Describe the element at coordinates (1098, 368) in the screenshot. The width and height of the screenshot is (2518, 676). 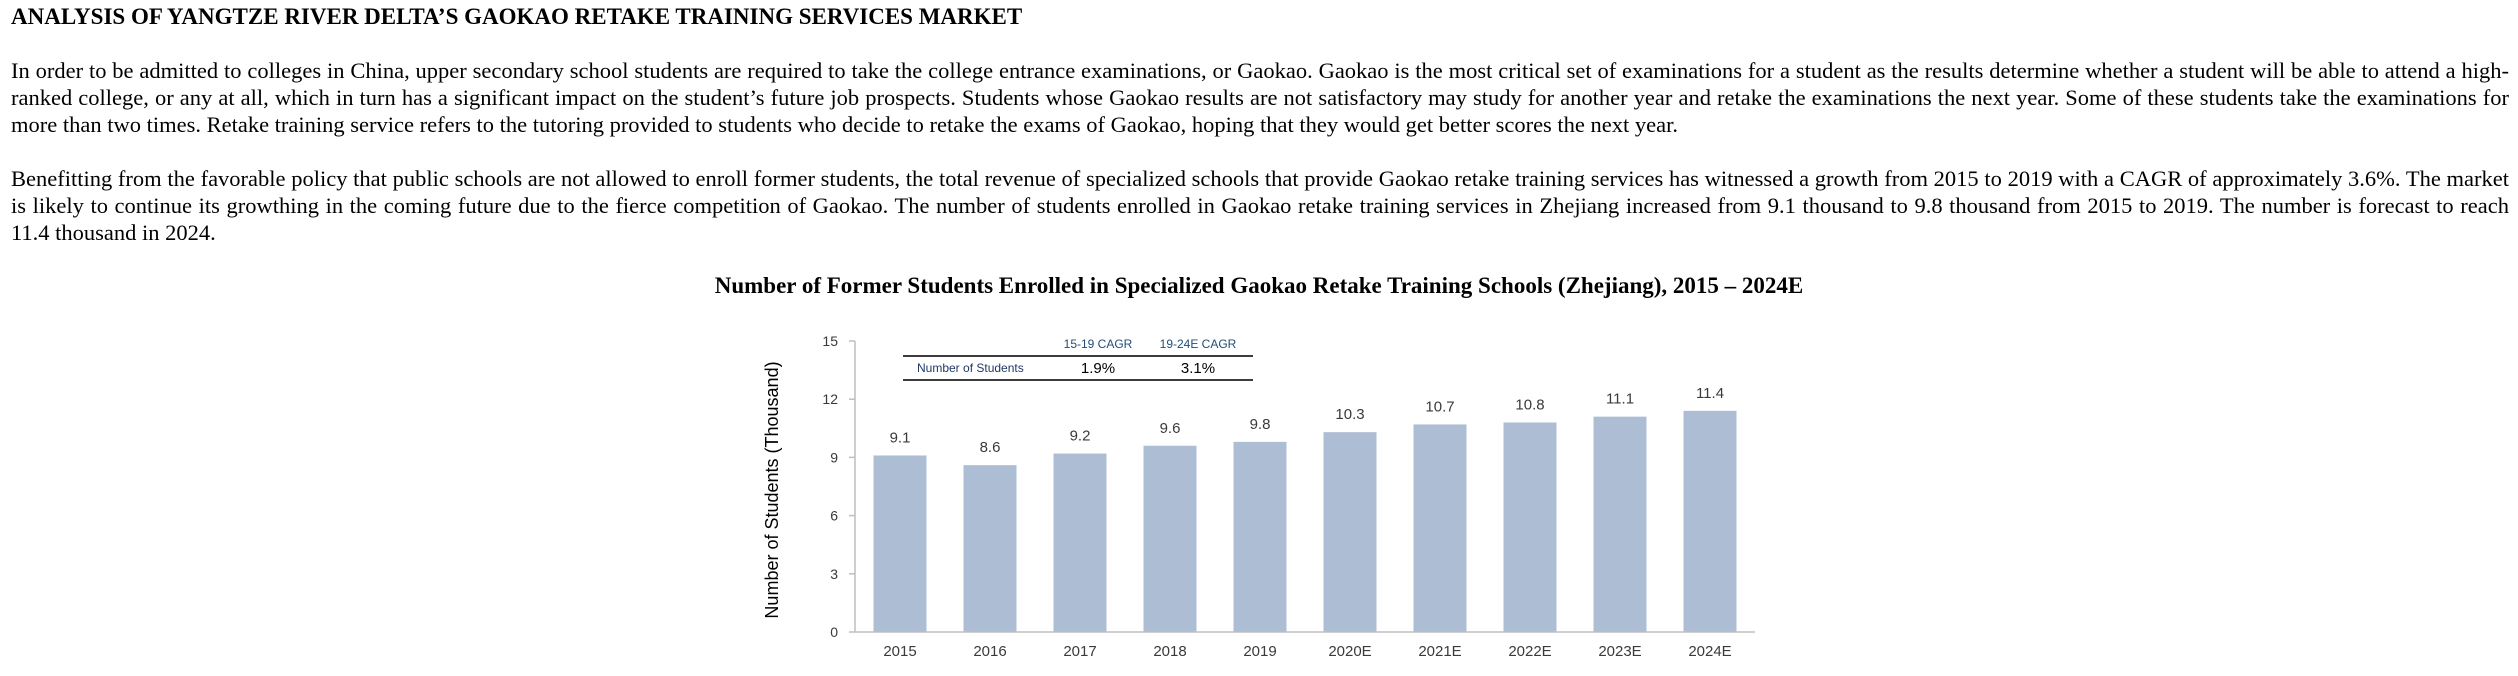
I see `cagr-value-15-19: 1.9%` at that location.